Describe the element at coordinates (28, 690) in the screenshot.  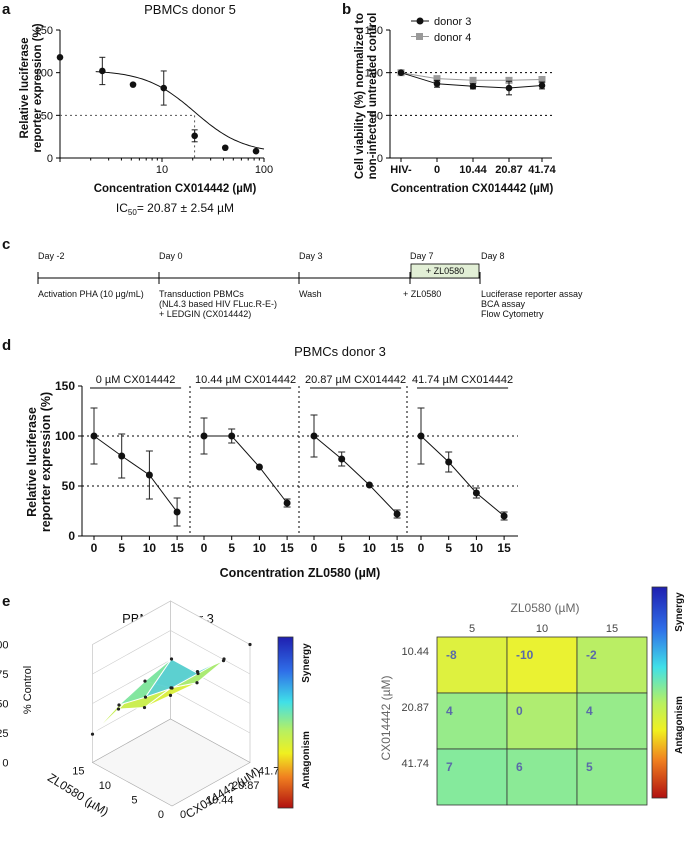
I see `surface-zlabel: % Control` at that location.